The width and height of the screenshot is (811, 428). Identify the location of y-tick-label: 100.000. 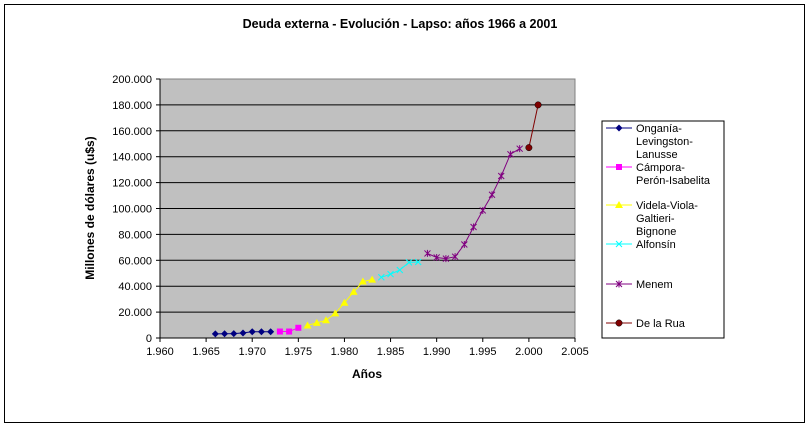
(132, 210).